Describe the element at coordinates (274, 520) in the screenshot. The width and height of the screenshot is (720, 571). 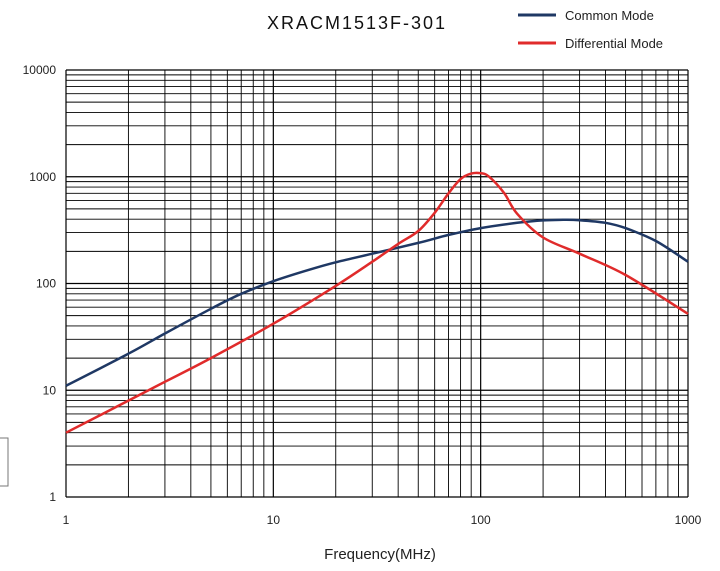
I see `x-tick-label: 10` at that location.